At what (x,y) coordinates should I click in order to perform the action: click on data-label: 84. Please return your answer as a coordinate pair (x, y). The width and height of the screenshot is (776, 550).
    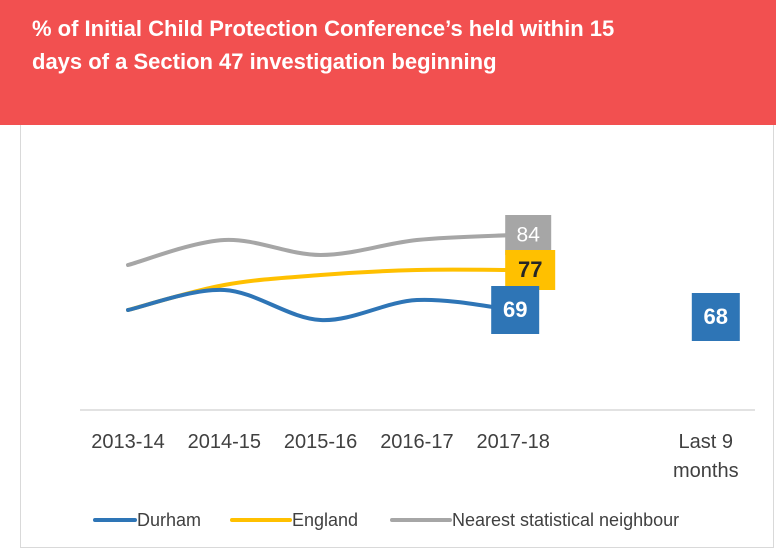
    Looking at the image, I should click on (529, 235).